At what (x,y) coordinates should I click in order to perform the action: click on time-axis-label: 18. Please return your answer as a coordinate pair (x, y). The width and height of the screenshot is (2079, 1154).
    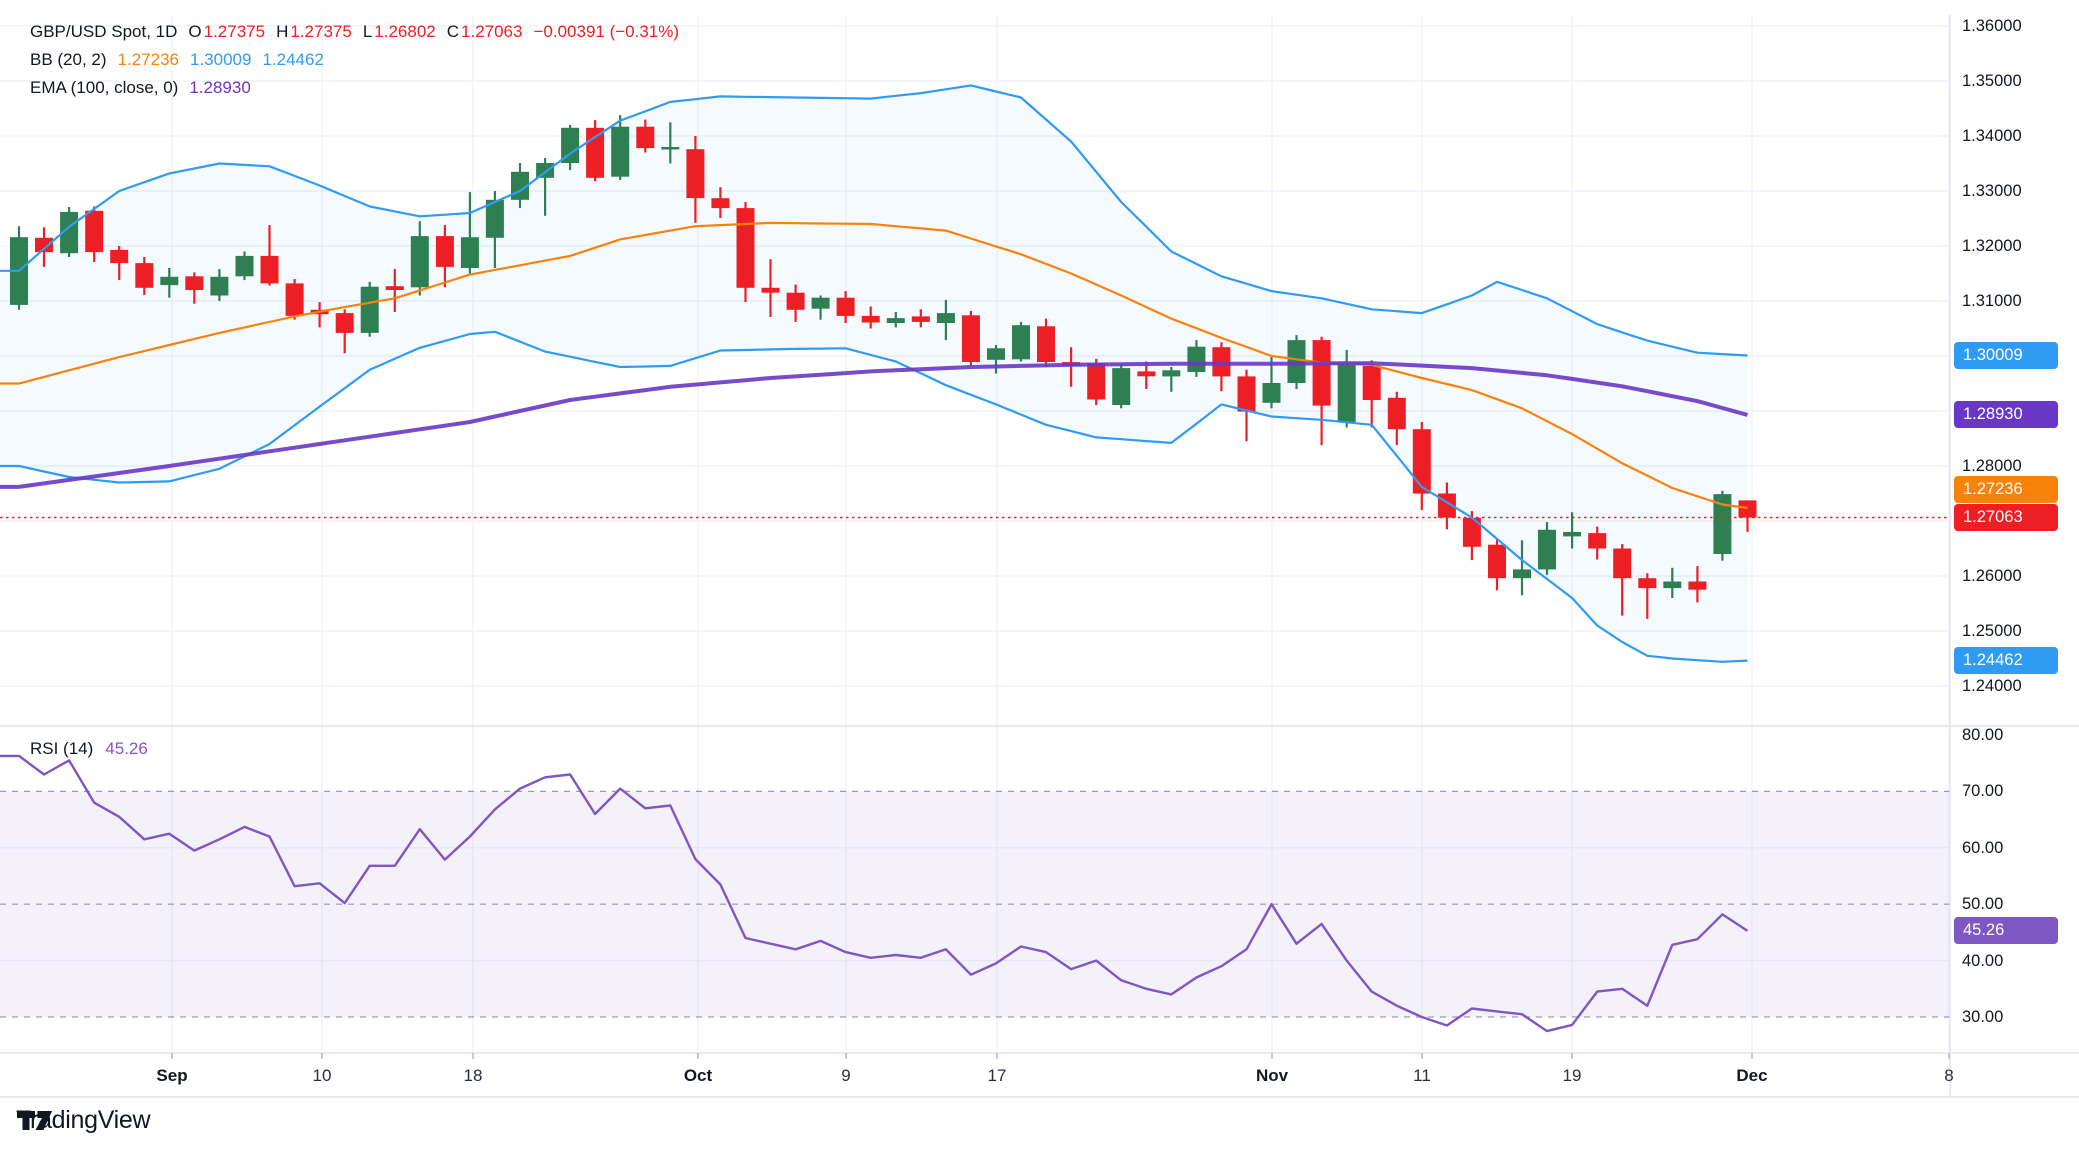
    Looking at the image, I should click on (473, 1075).